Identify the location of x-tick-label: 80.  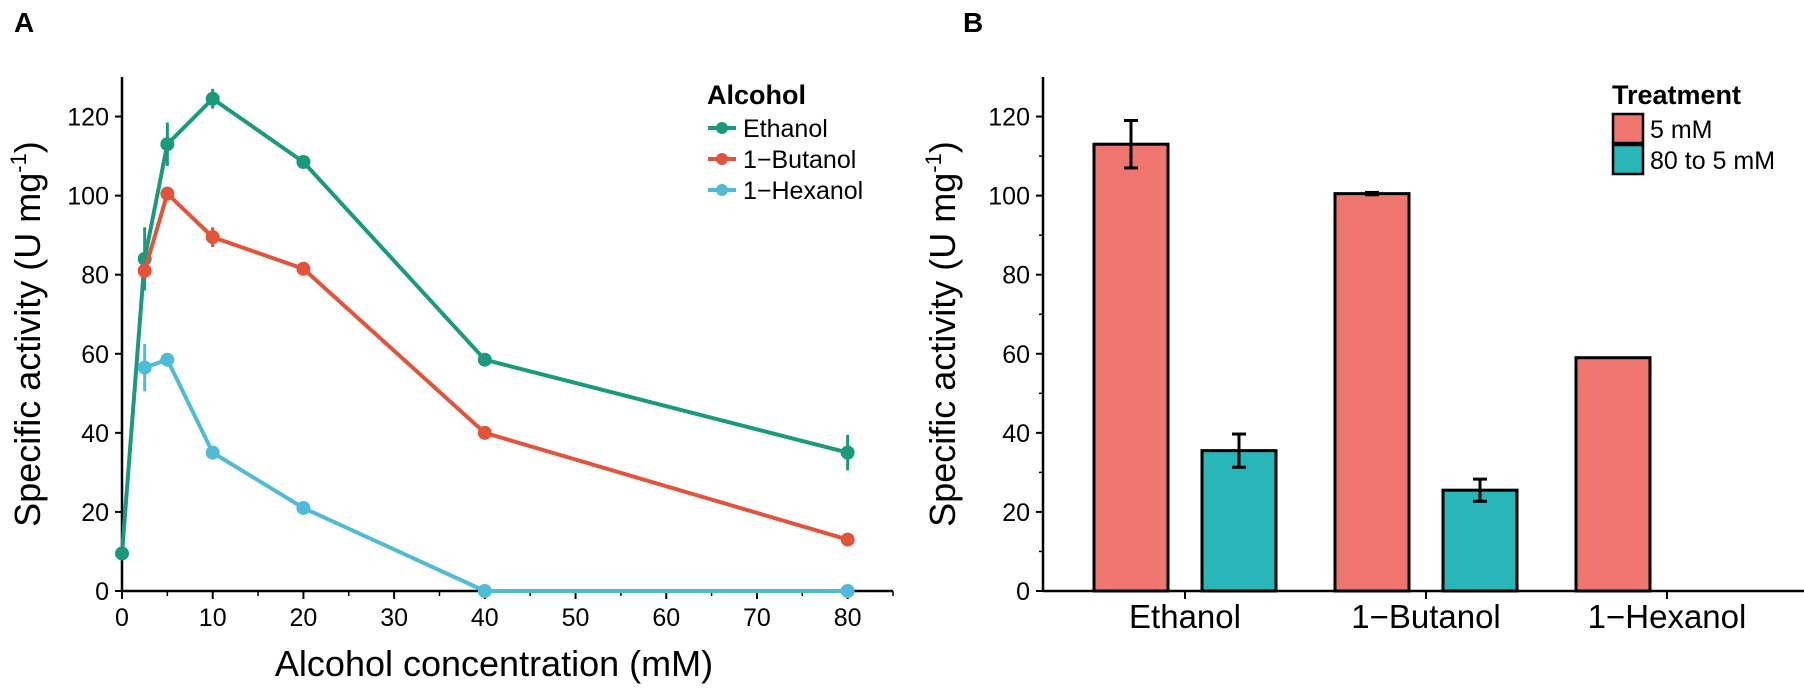
(848, 618).